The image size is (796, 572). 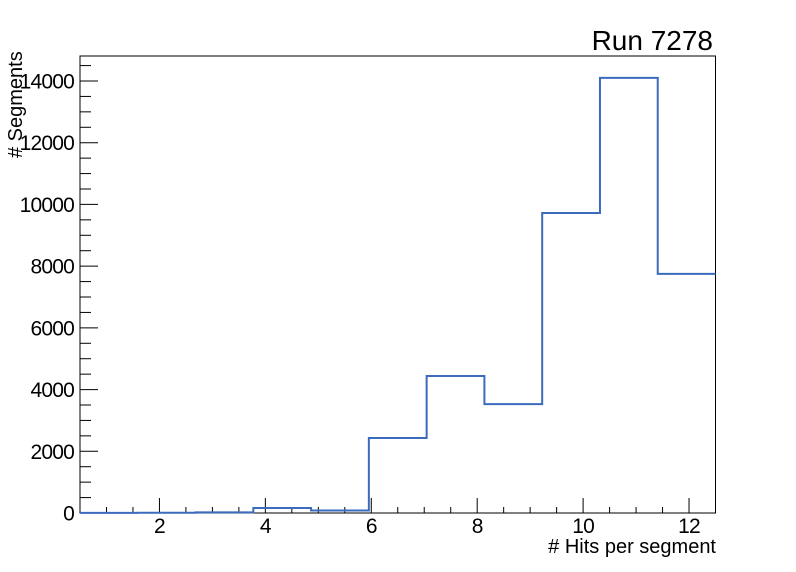 What do you see at coordinates (652, 40) in the screenshot?
I see `chart-title: Run 7278` at bounding box center [652, 40].